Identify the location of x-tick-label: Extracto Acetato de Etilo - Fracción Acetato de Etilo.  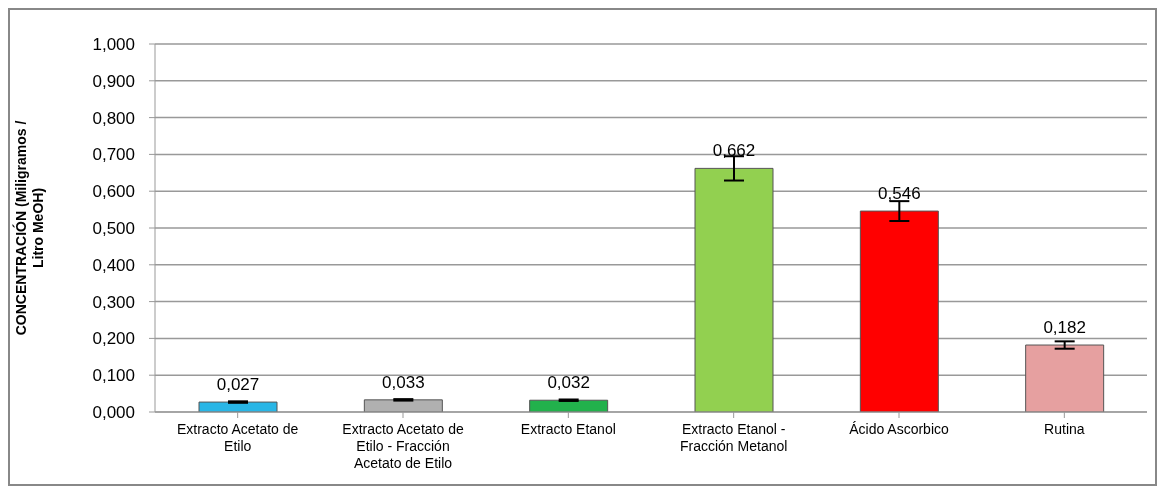
(403, 446).